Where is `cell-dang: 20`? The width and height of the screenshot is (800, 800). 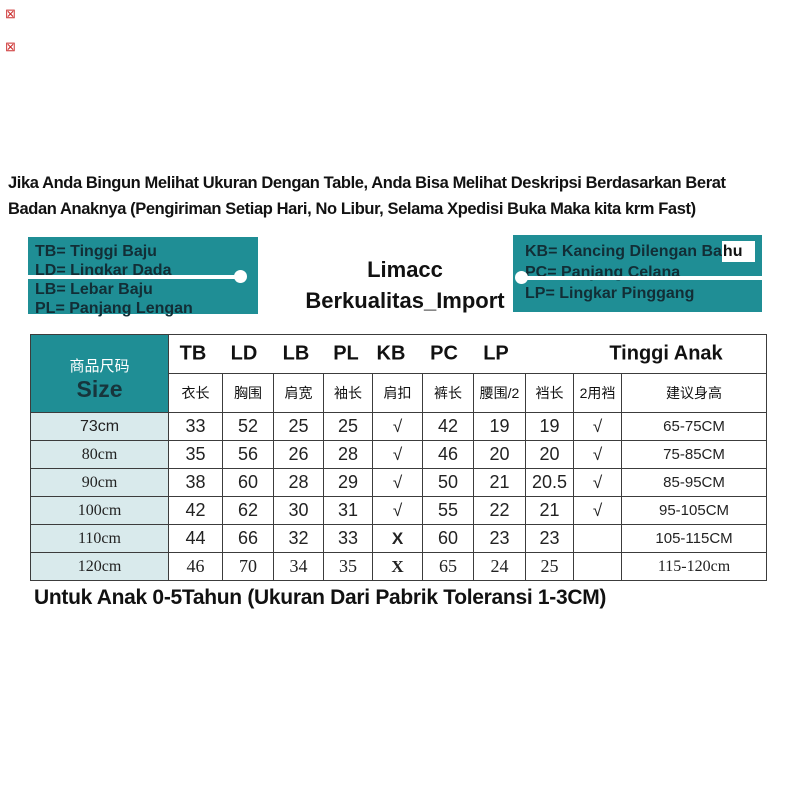
cell-dang: 20 is located at coordinates (549, 454).